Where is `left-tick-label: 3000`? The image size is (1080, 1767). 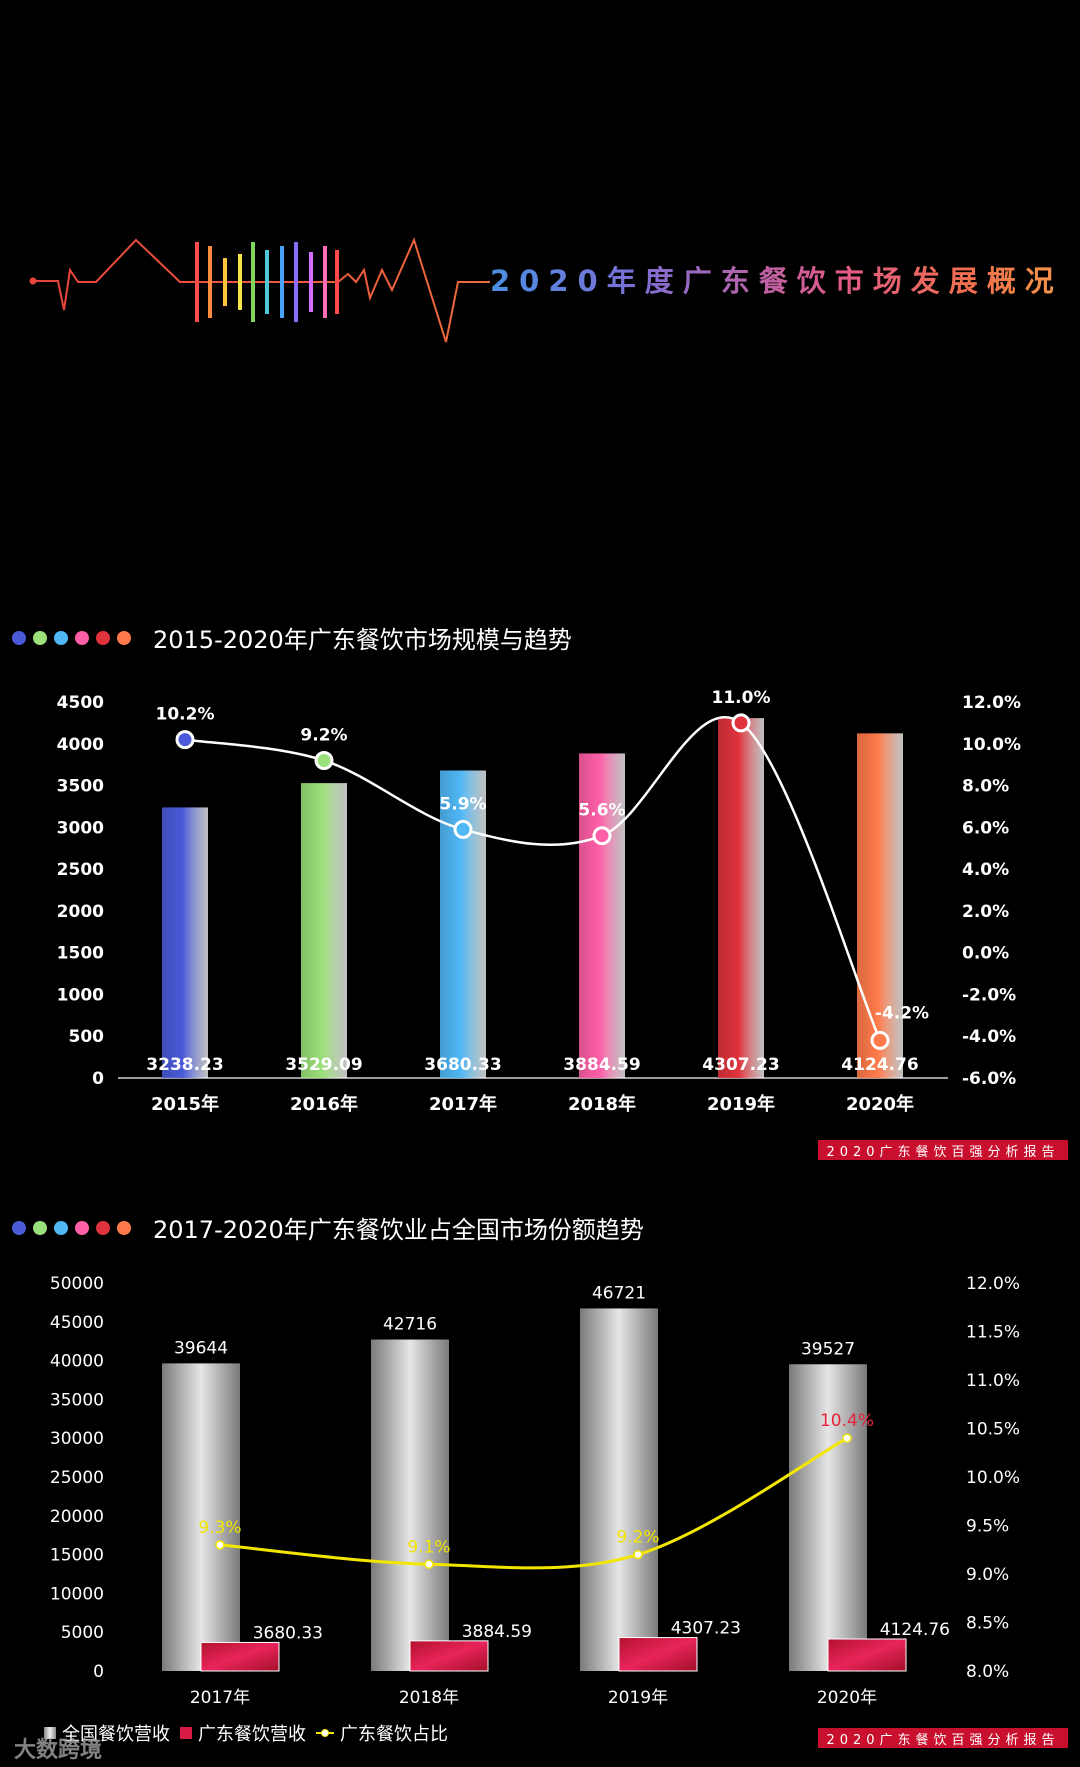 left-tick-label: 3000 is located at coordinates (80, 828).